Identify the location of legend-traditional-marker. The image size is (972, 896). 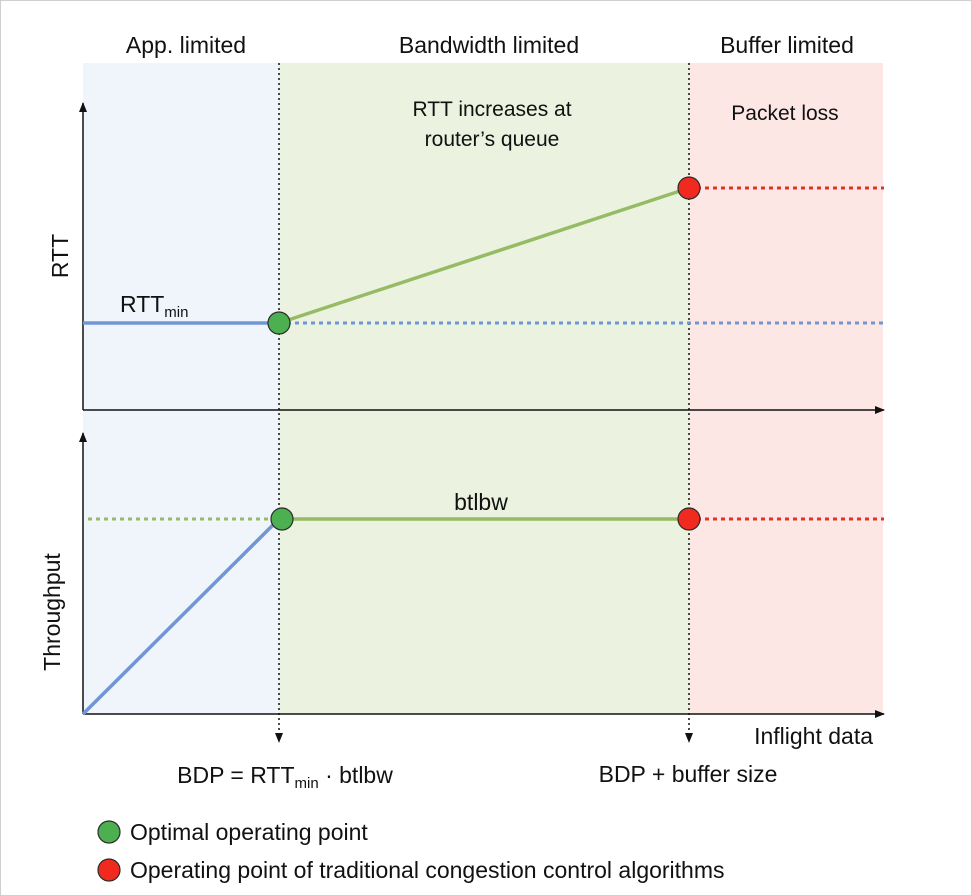
(109, 870).